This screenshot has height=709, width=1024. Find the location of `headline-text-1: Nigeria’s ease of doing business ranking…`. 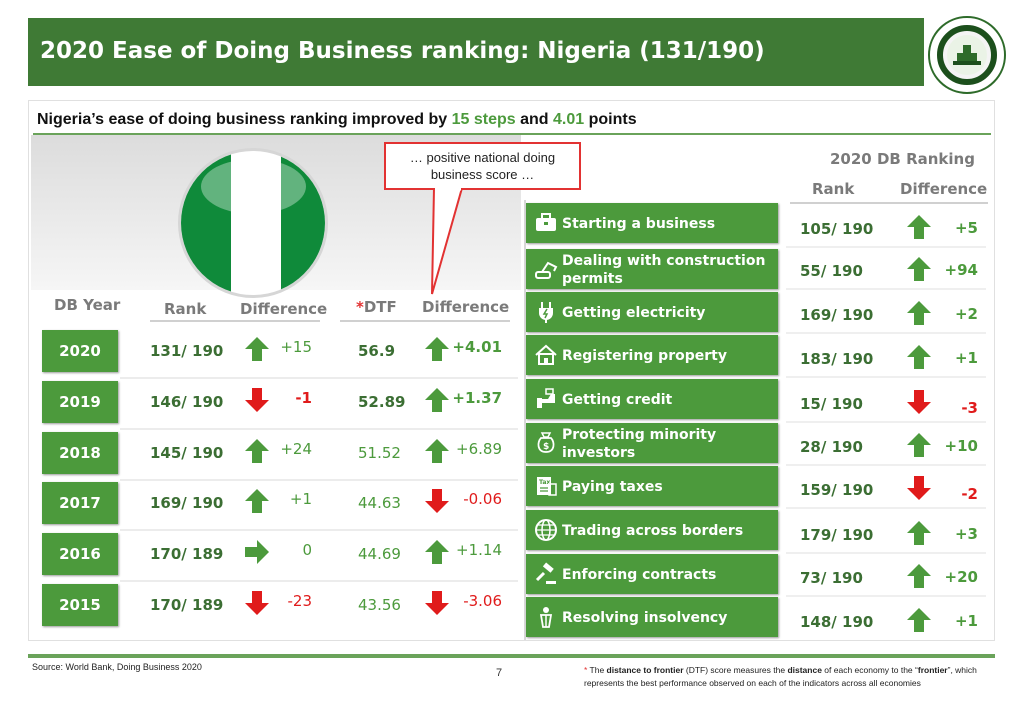

headline-text-1: Nigeria’s ease of doing business ranking… is located at coordinates (244, 119).